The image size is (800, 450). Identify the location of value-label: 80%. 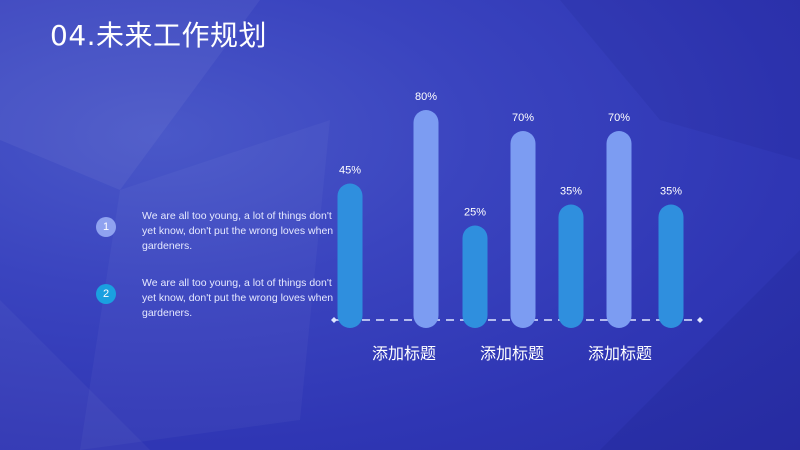
(426, 97).